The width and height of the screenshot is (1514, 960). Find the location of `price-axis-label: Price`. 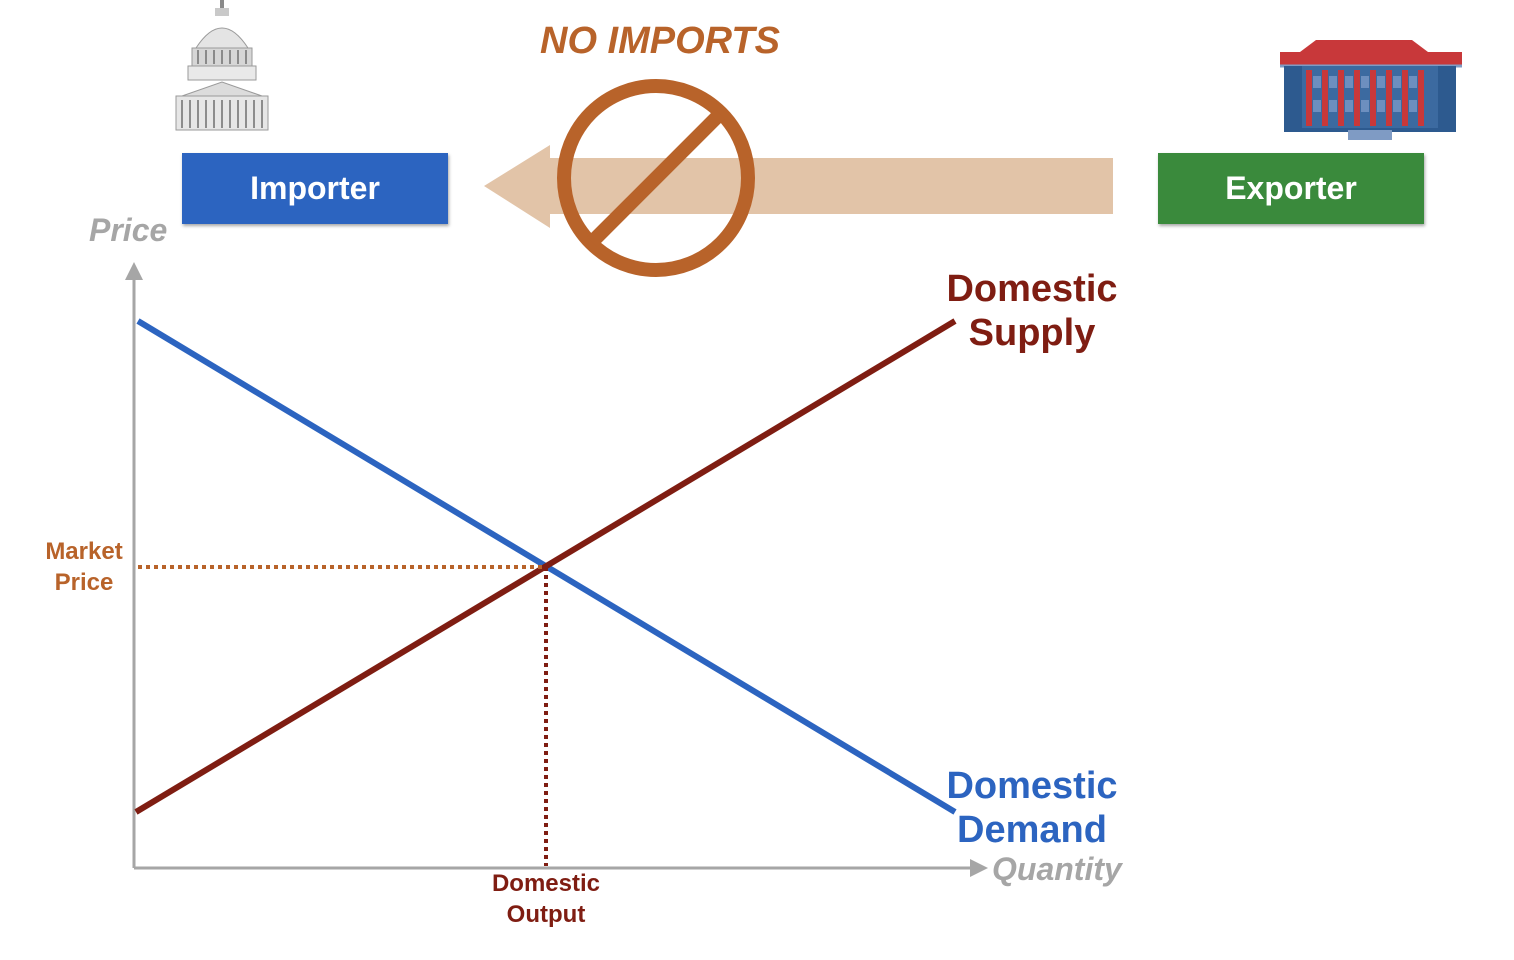

price-axis-label: Price is located at coordinates (128, 230).